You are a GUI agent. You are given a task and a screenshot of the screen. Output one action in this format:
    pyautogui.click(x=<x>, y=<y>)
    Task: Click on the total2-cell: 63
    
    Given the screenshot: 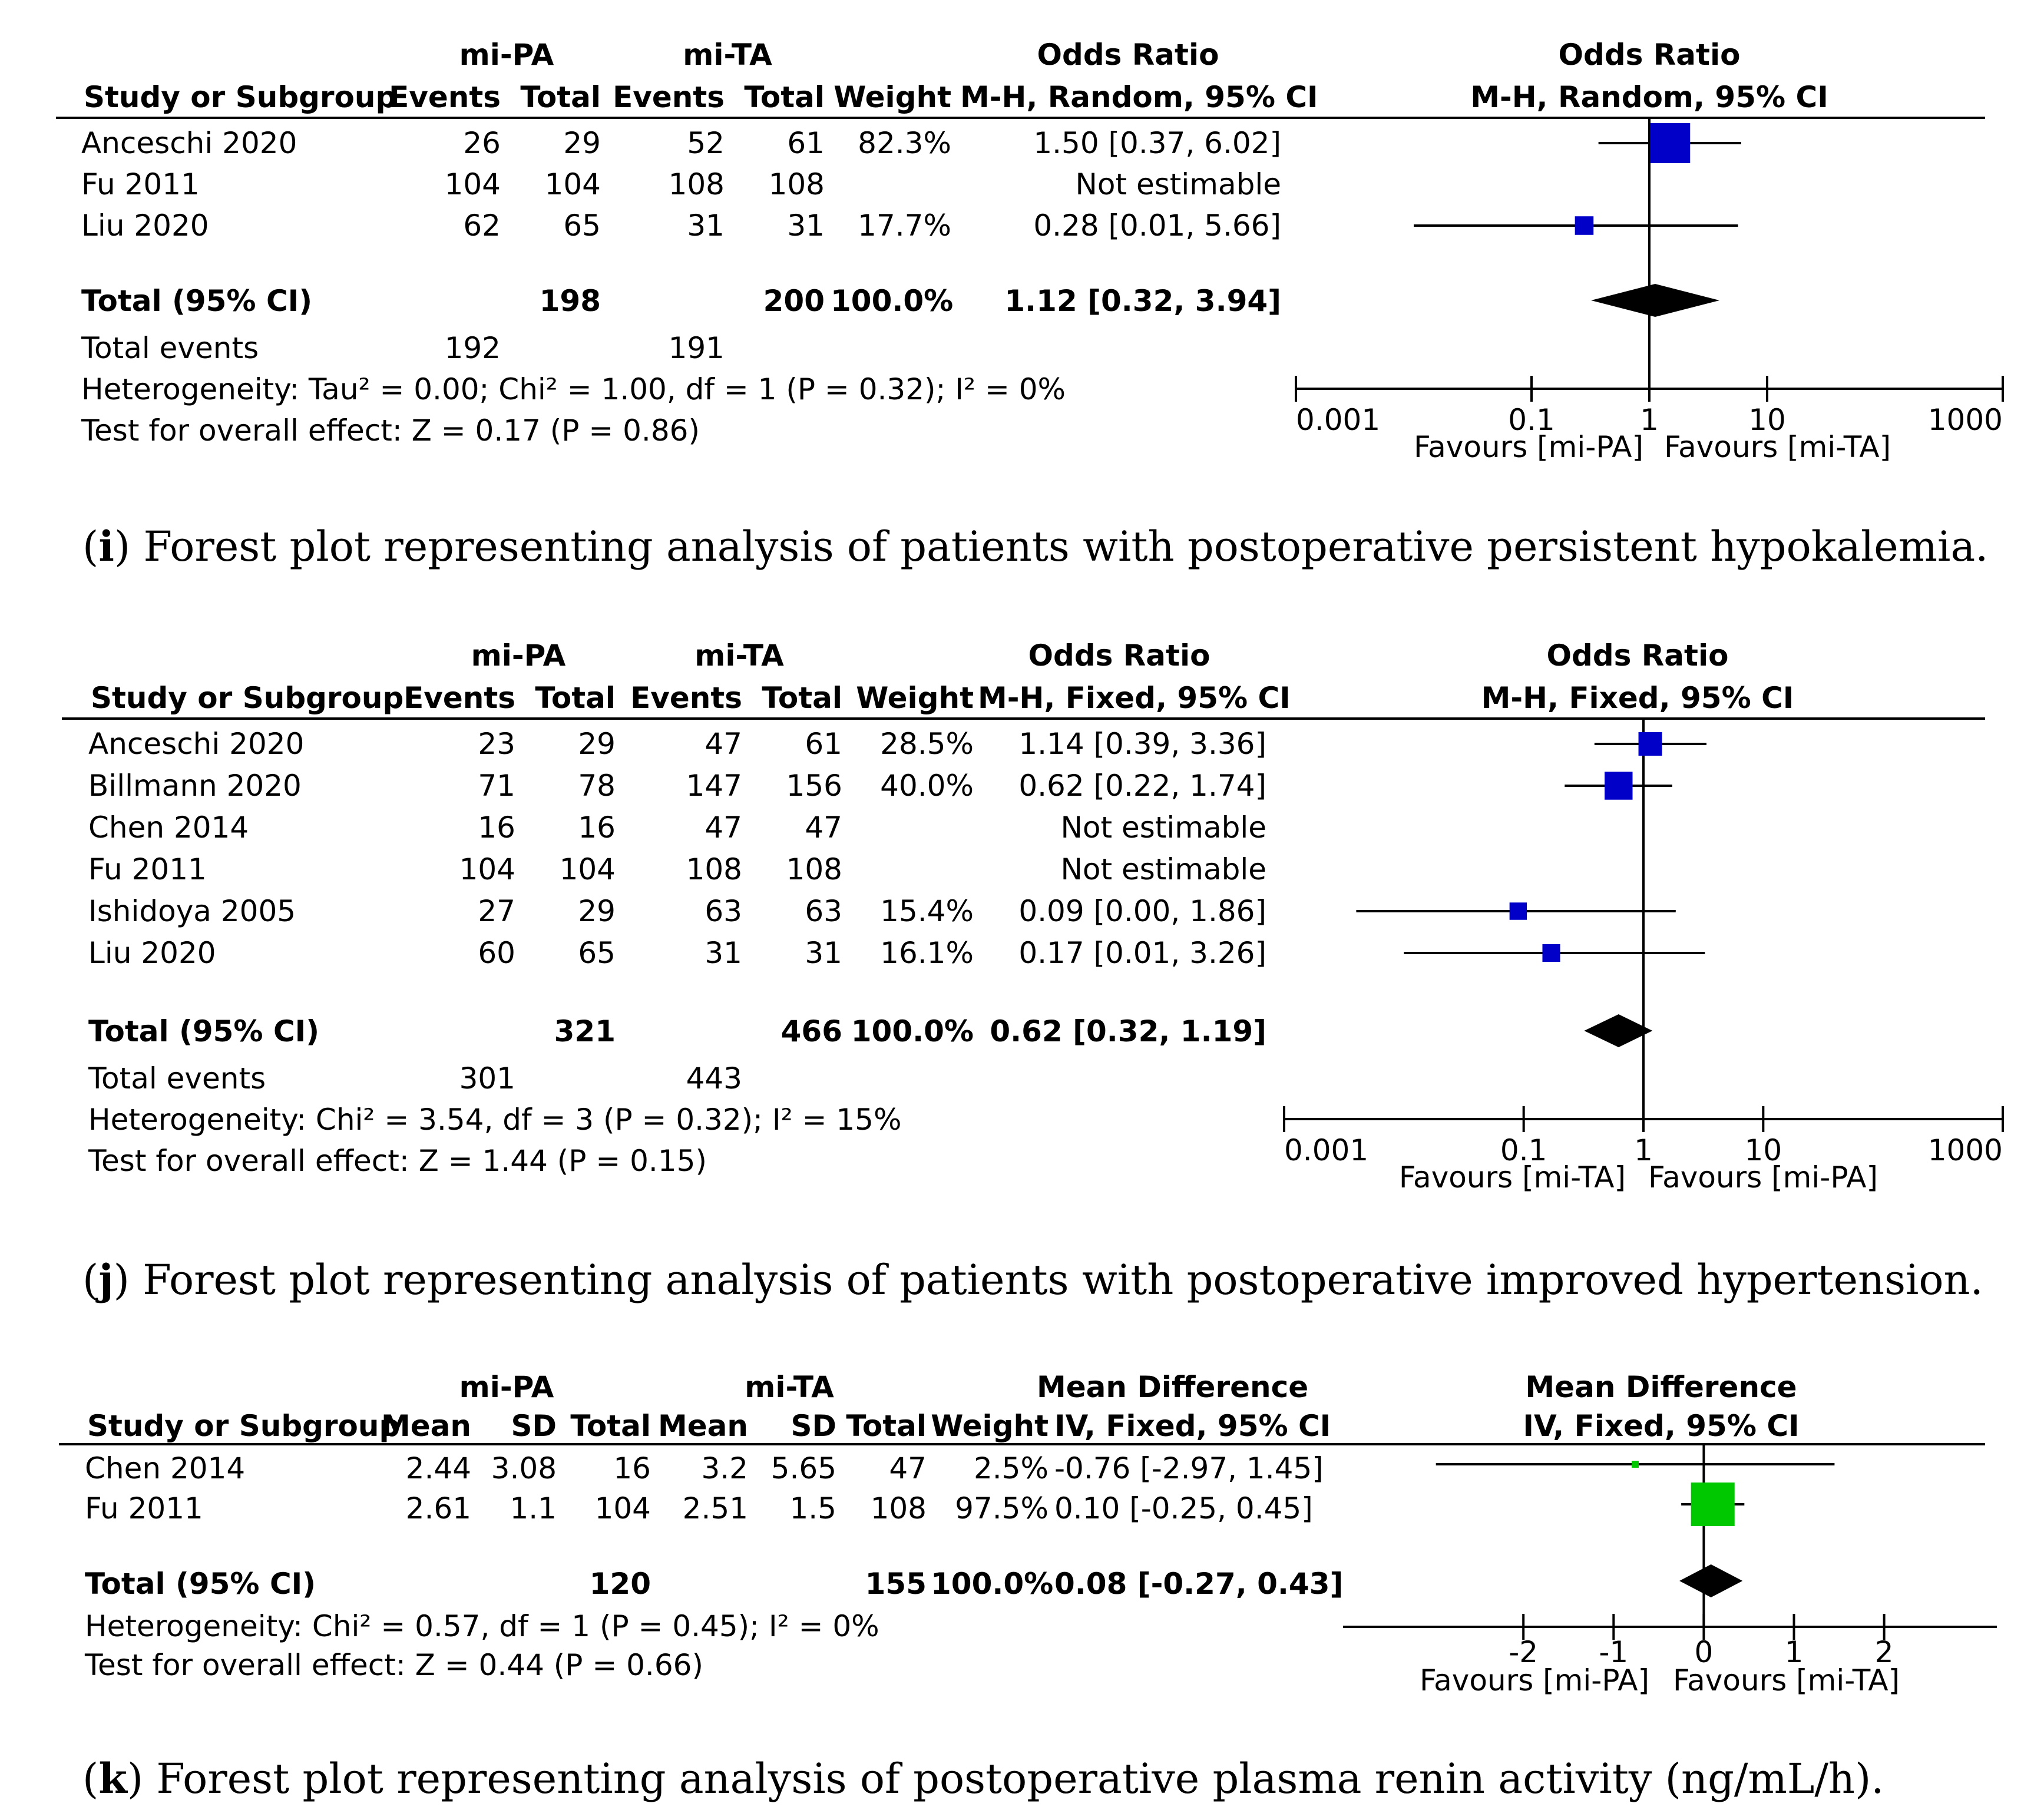 What is the action you would take?
    pyautogui.click(x=823, y=911)
    